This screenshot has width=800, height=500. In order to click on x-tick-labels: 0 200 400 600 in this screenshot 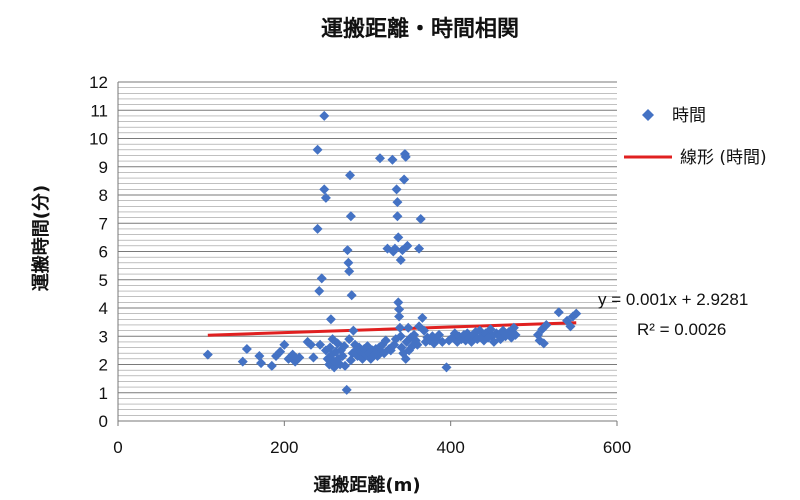, I will do `click(372, 447)`.